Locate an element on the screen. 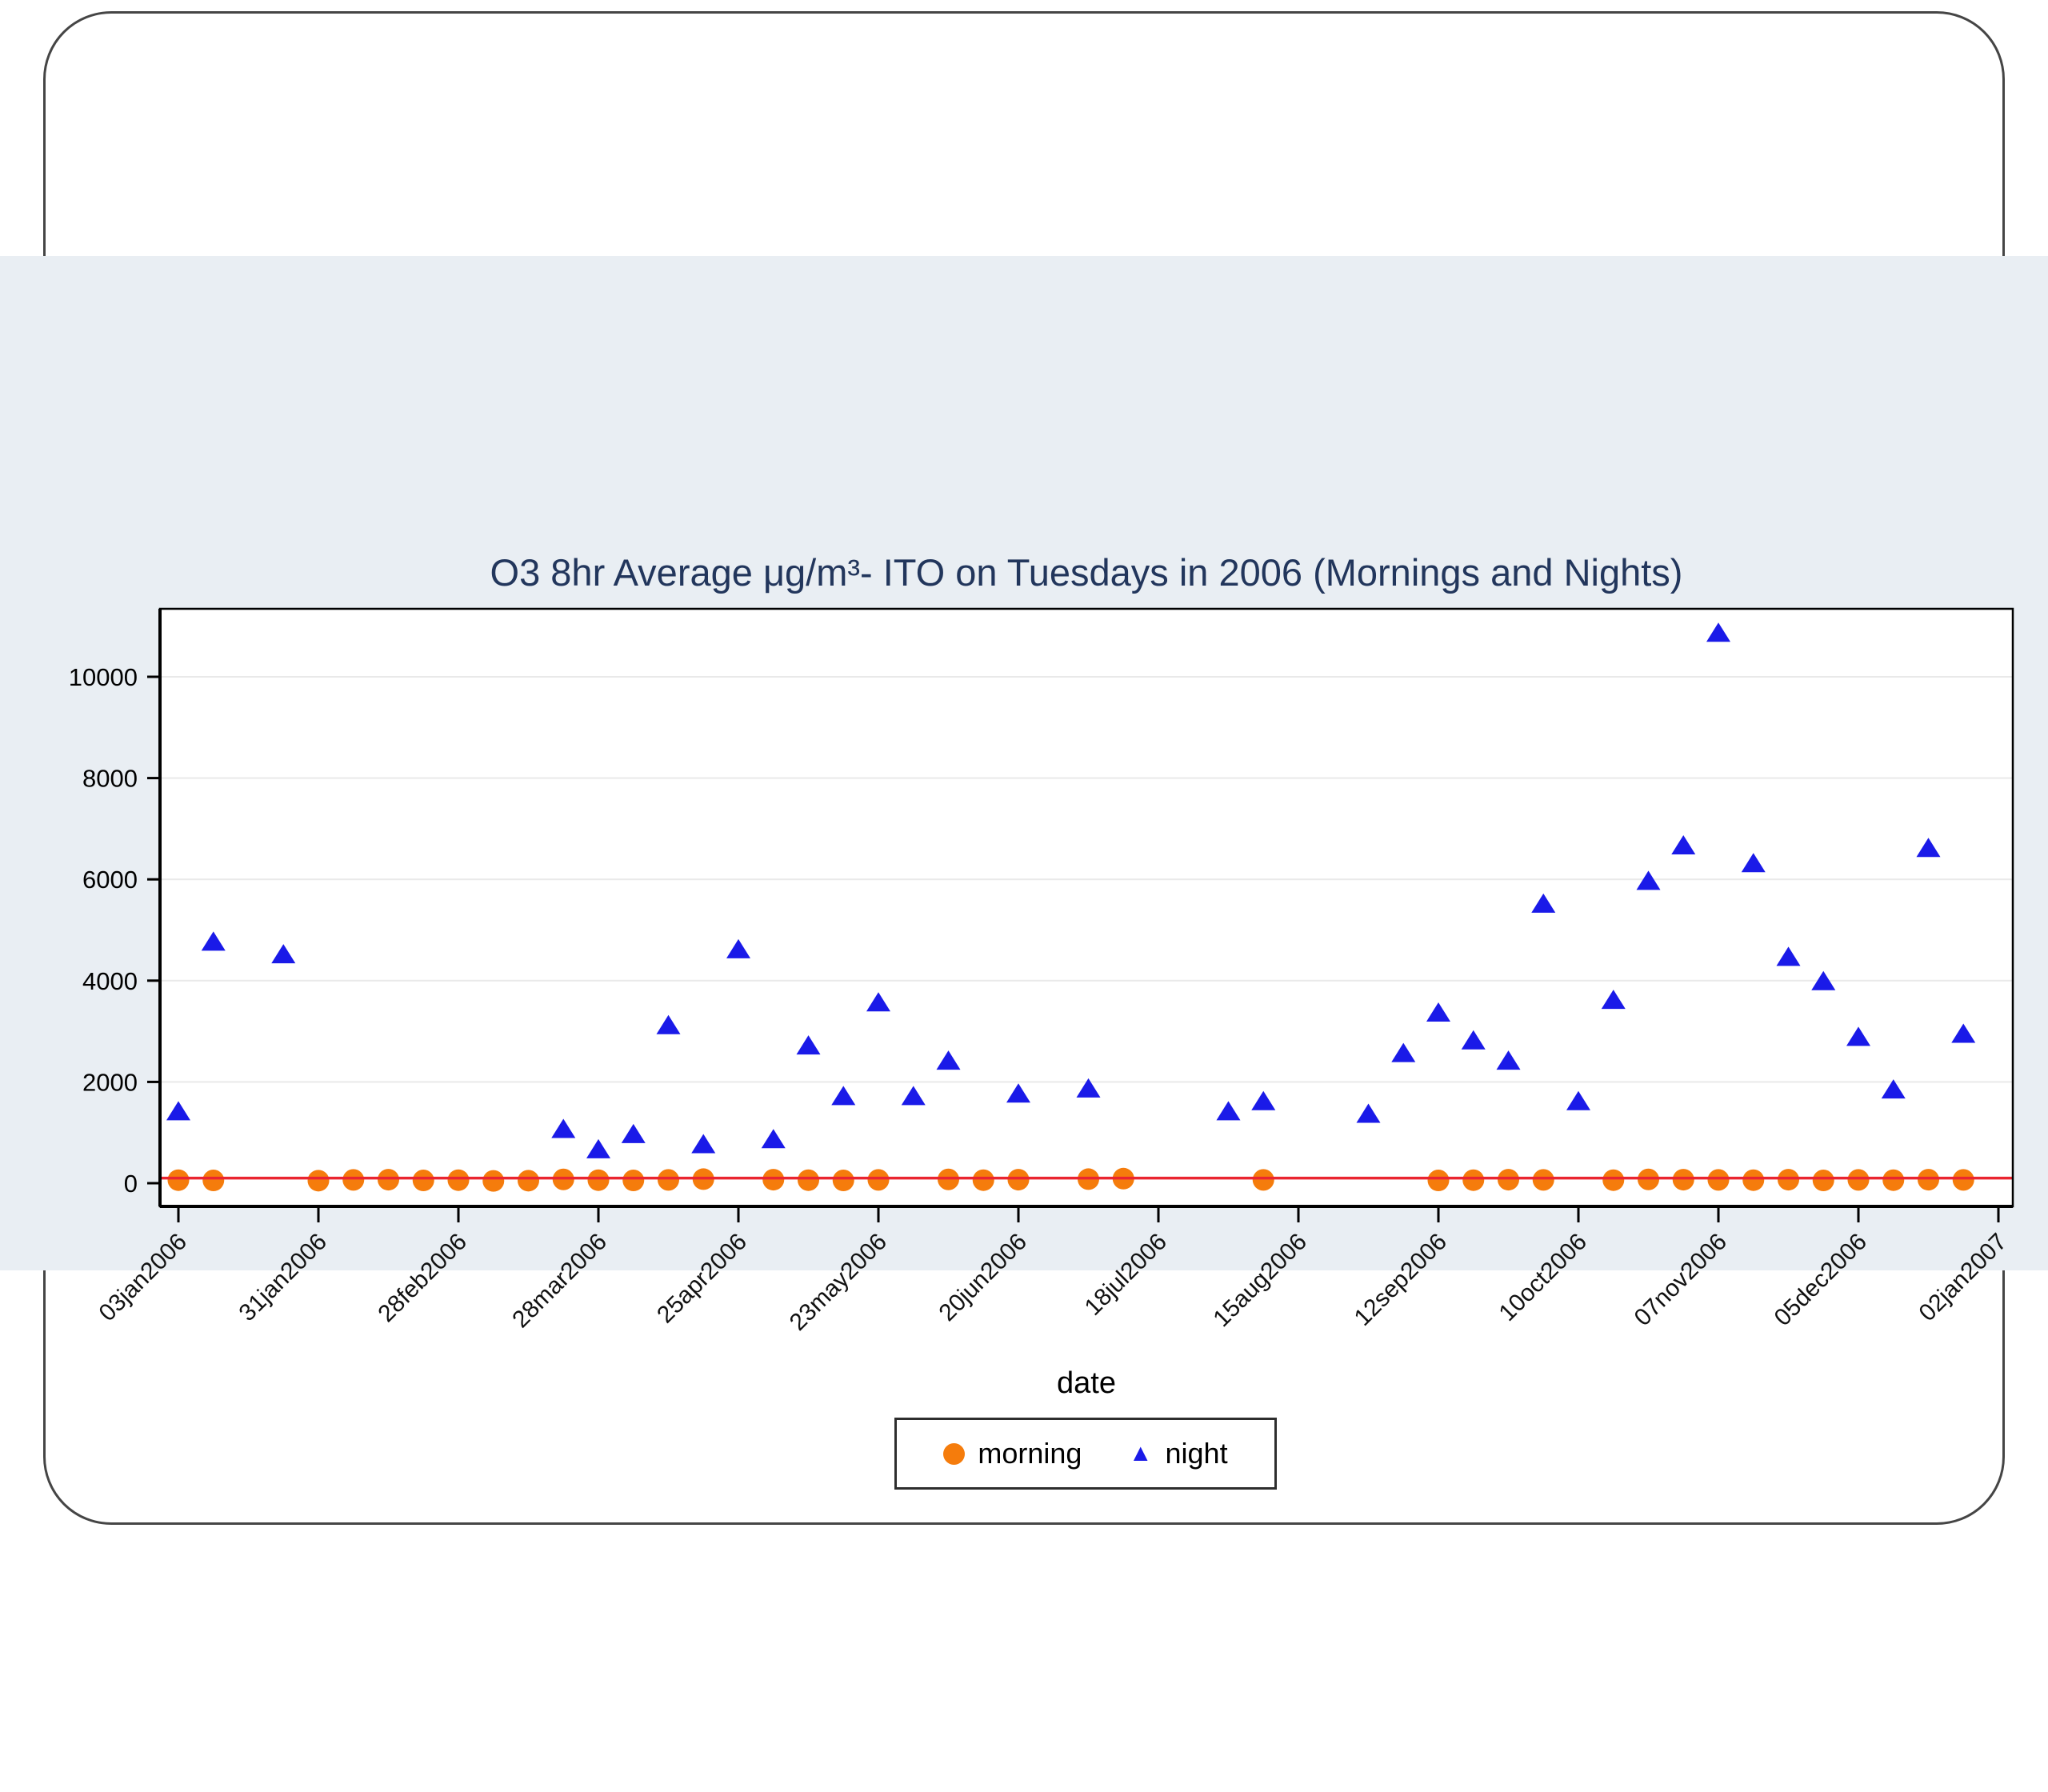  legend-label-night: night is located at coordinates (1196, 1453).